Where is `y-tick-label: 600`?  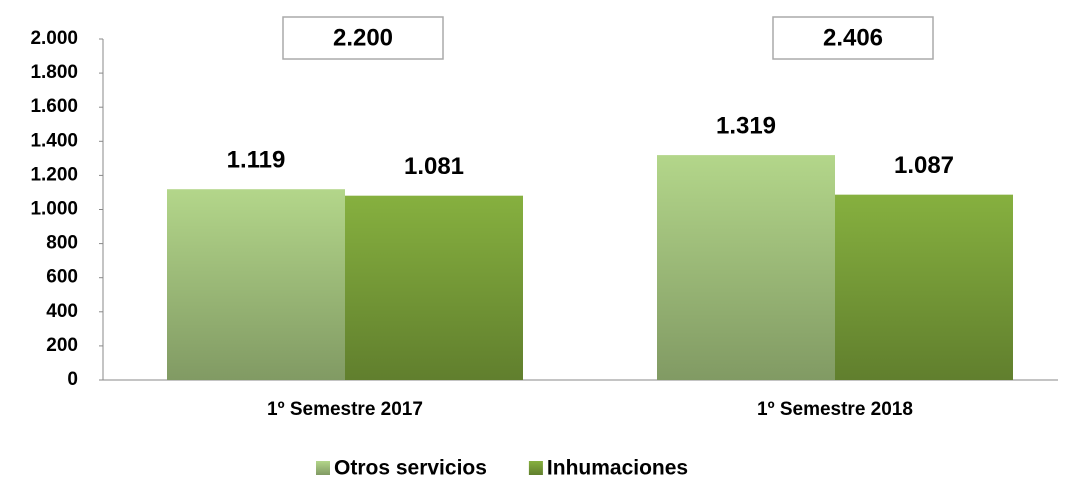 y-tick-label: 600 is located at coordinates (62, 277).